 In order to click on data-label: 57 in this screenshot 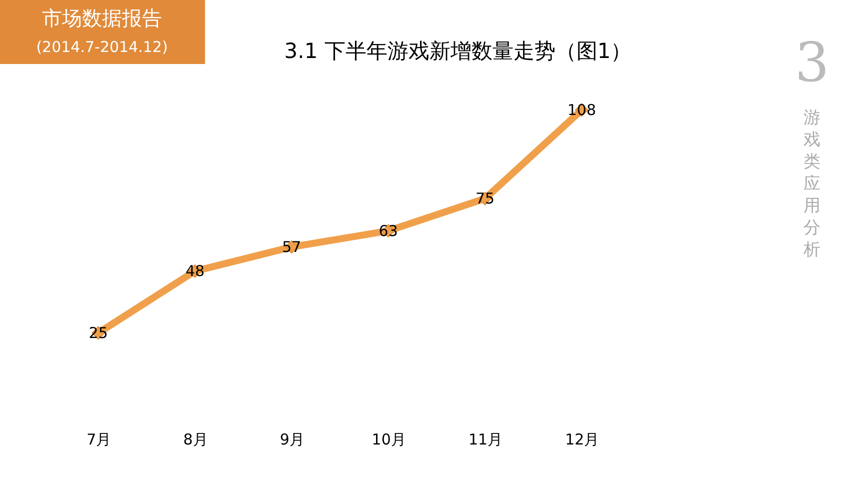, I will do `click(292, 247)`.